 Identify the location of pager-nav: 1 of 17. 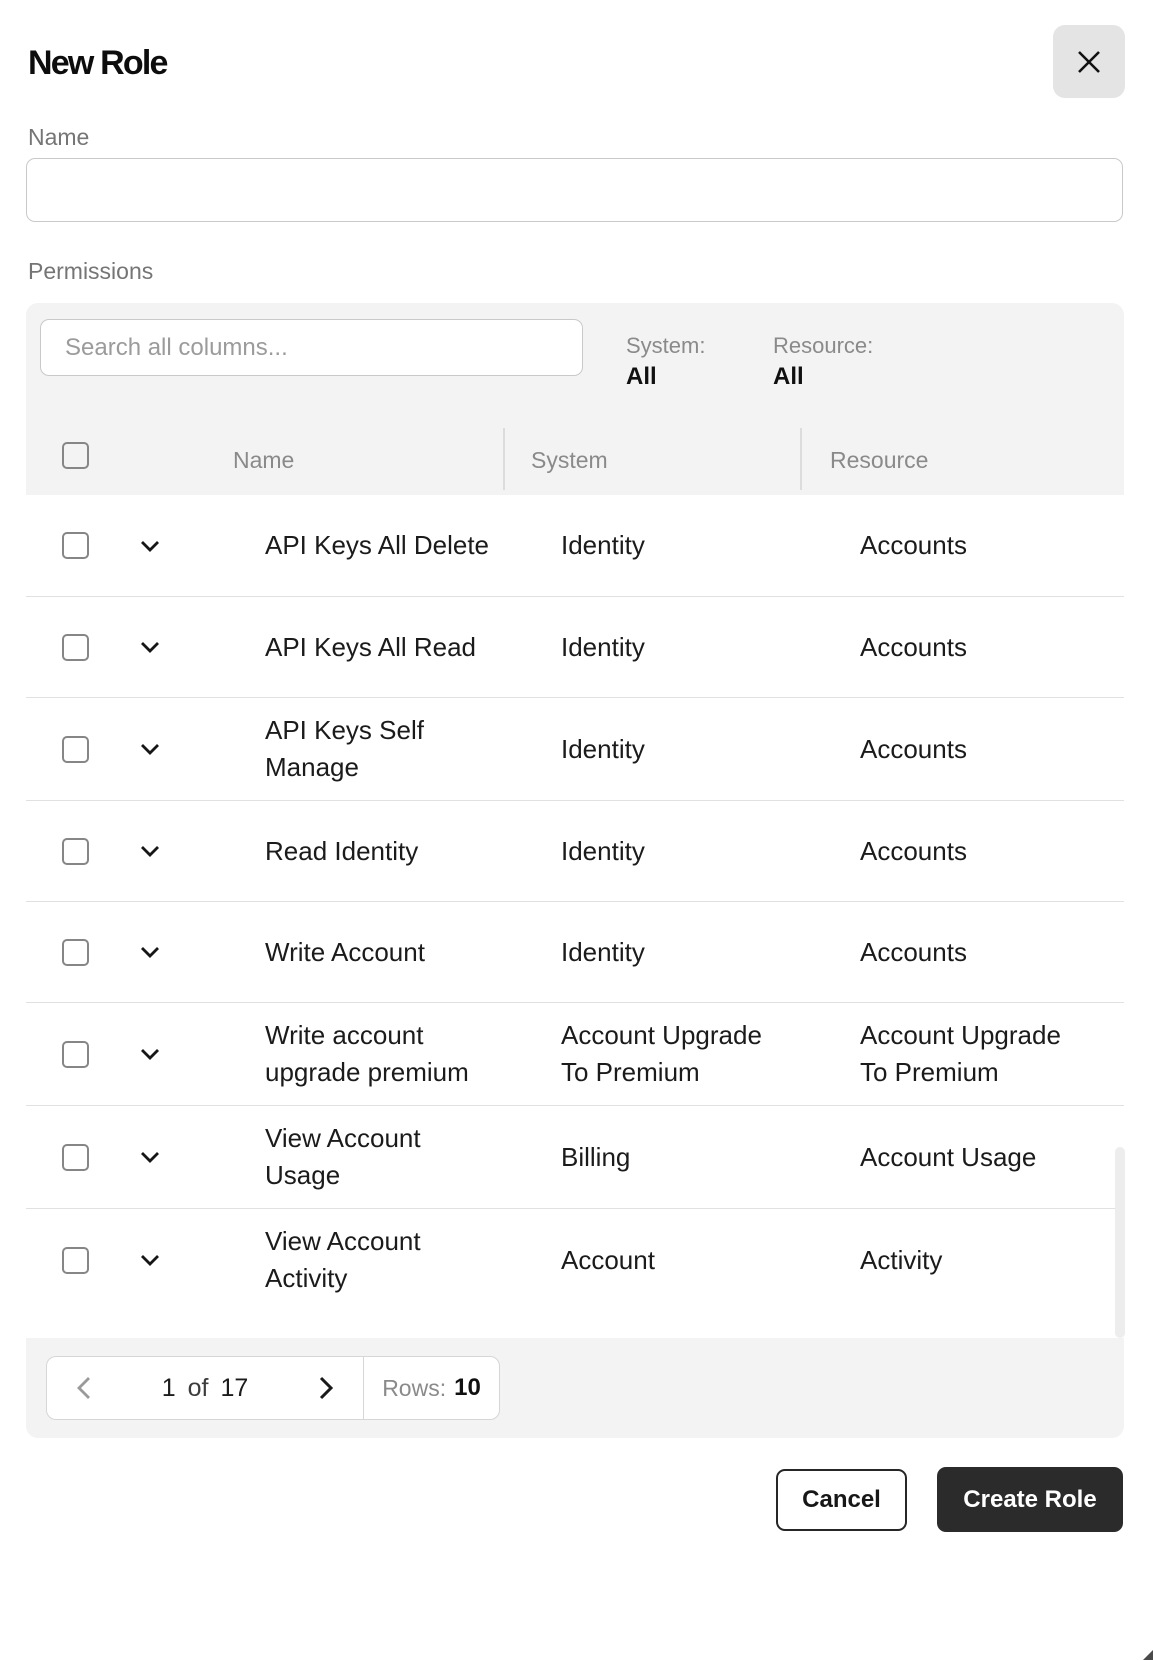
(205, 1388).